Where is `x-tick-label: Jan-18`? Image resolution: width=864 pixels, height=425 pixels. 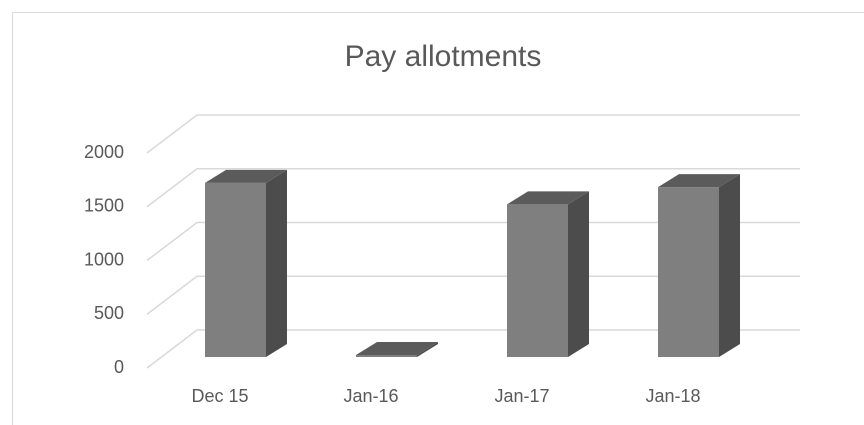 x-tick-label: Jan-18 is located at coordinates (672, 396).